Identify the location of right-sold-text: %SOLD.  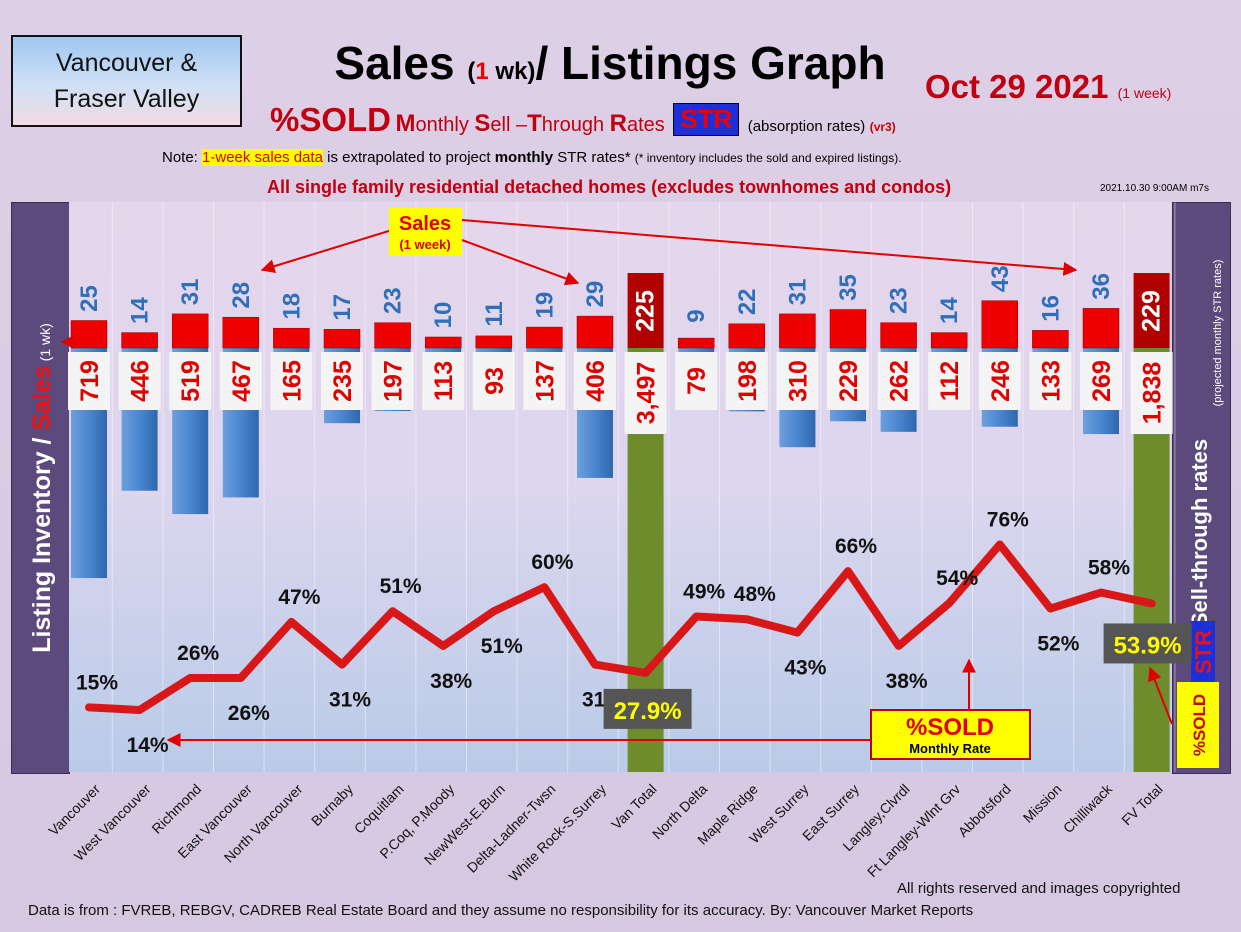
(1199, 725).